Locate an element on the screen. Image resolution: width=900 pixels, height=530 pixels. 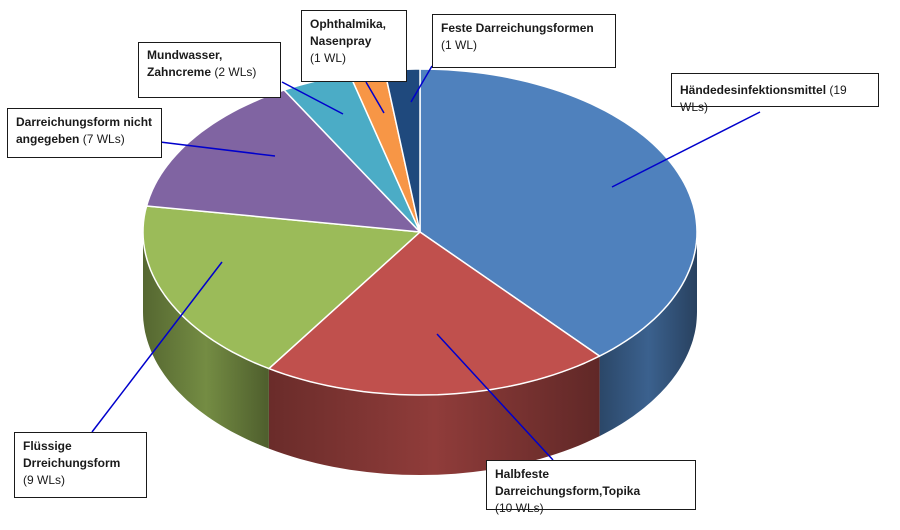
slice-label: Mundwasser, Zahncreme (2 WLs) is located at coordinates (209, 64).